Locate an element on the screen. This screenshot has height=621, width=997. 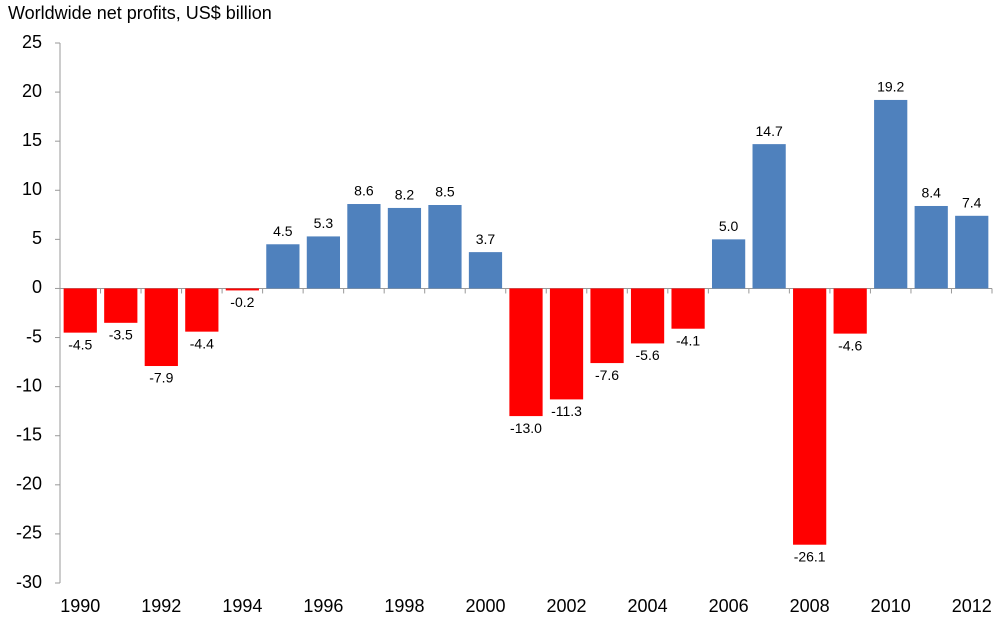
value-label: 8.5 is located at coordinates (445, 192).